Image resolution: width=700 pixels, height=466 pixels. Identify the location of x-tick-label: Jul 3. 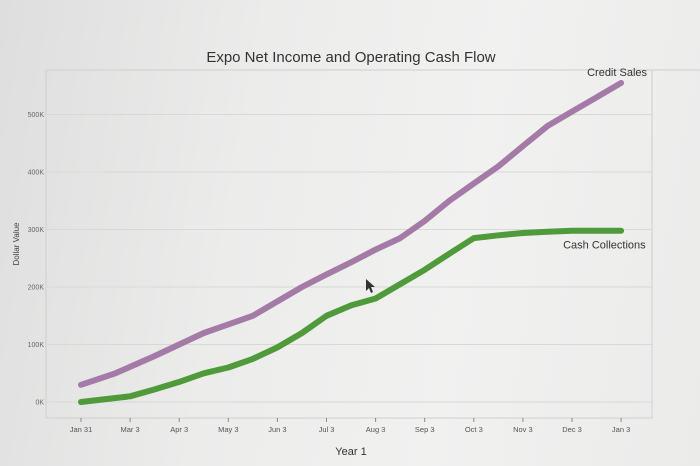
(327, 429).